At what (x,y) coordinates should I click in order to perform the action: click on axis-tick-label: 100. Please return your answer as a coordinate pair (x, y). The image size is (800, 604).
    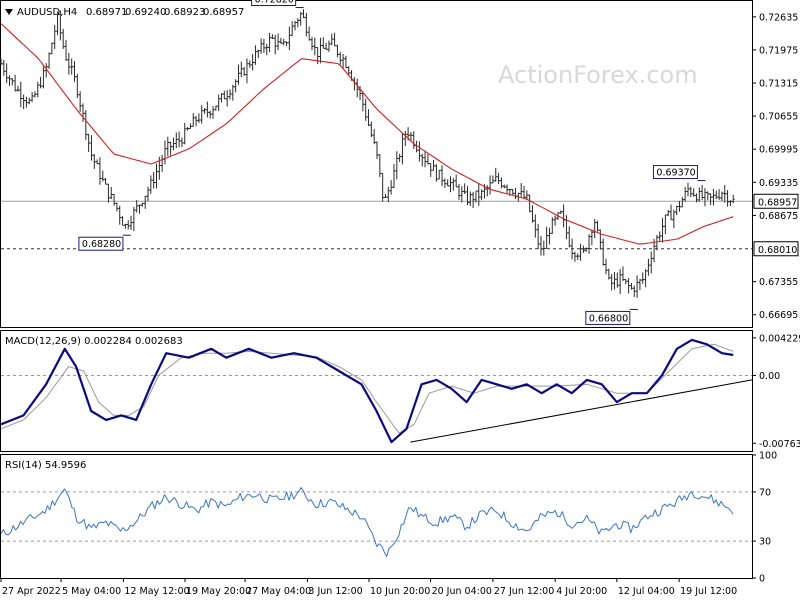
    Looking at the image, I should click on (768, 456).